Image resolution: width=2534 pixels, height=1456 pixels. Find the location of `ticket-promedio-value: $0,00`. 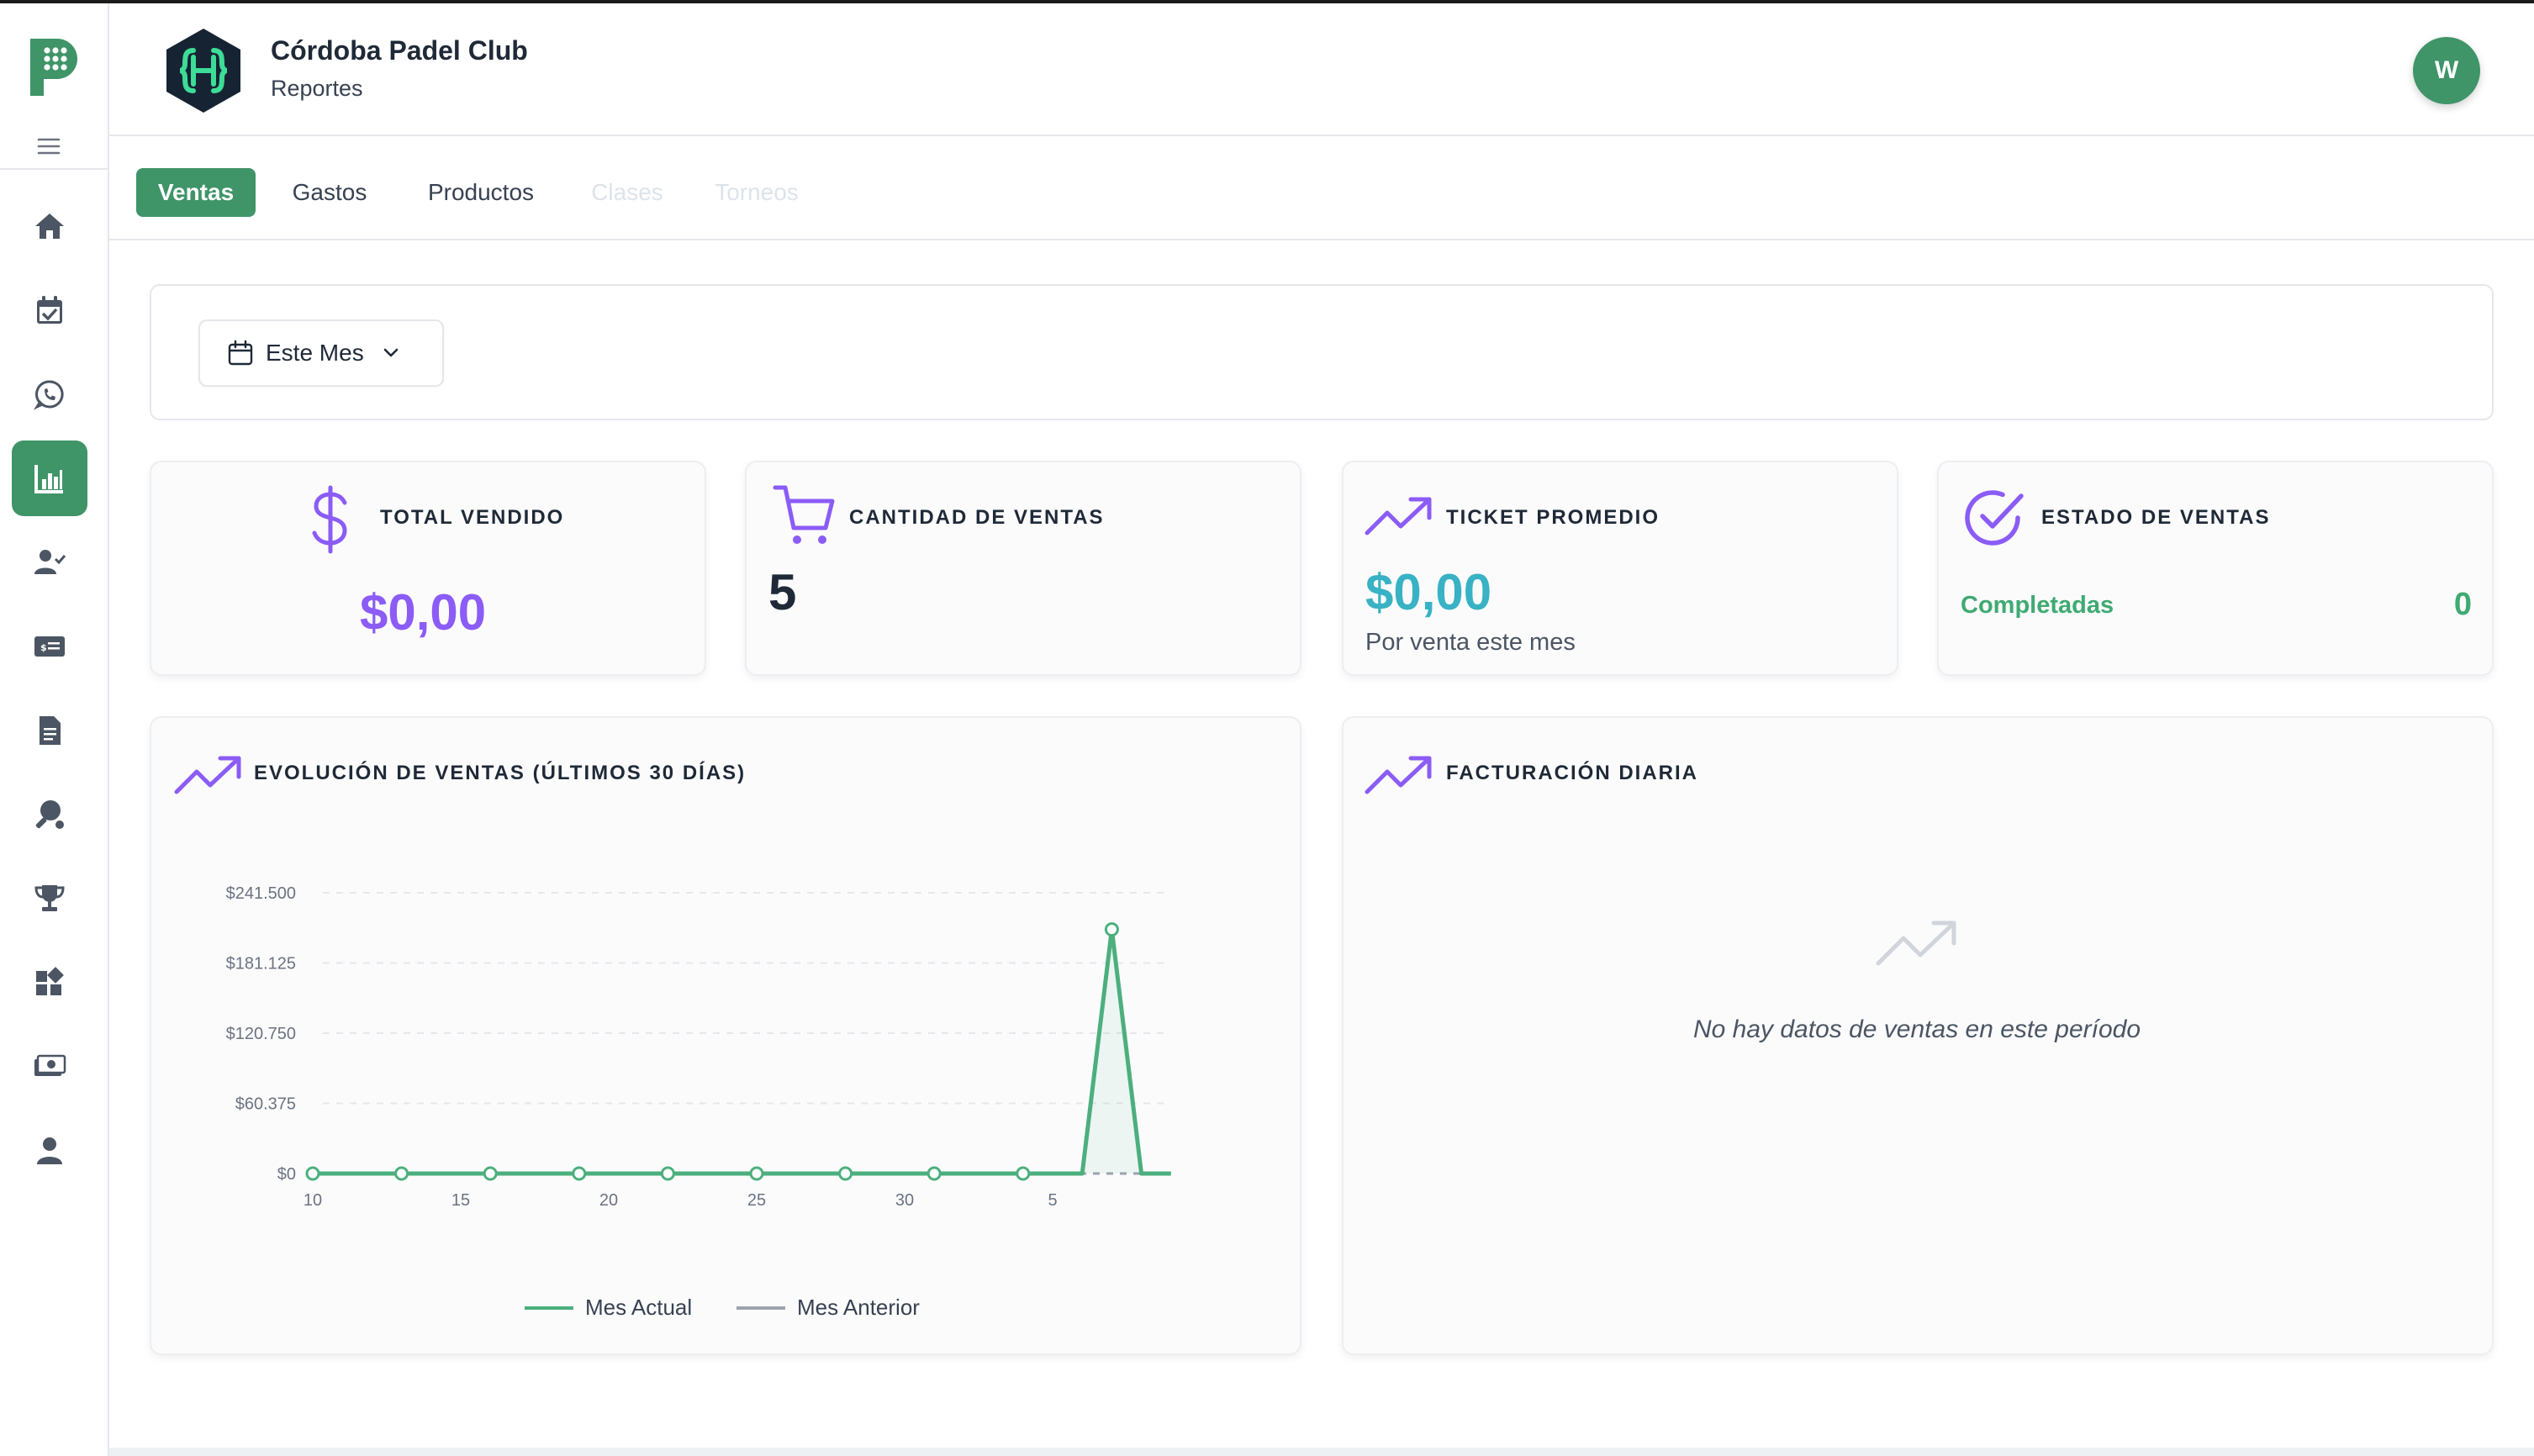

ticket-promedio-value: $0,00 is located at coordinates (1428, 592).